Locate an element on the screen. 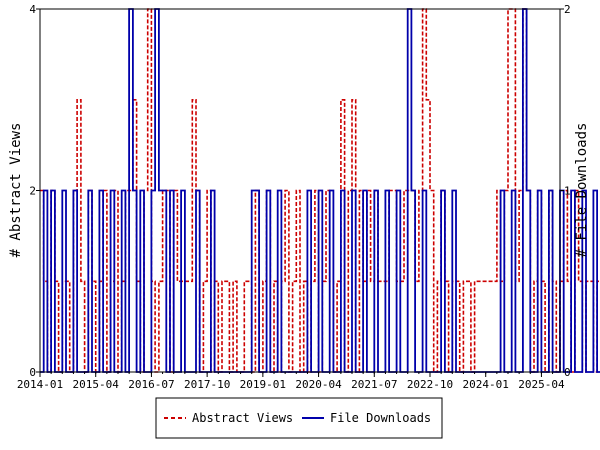 The image size is (600, 450). y-axis-left-title: # Abstract Views is located at coordinates (16, 190).